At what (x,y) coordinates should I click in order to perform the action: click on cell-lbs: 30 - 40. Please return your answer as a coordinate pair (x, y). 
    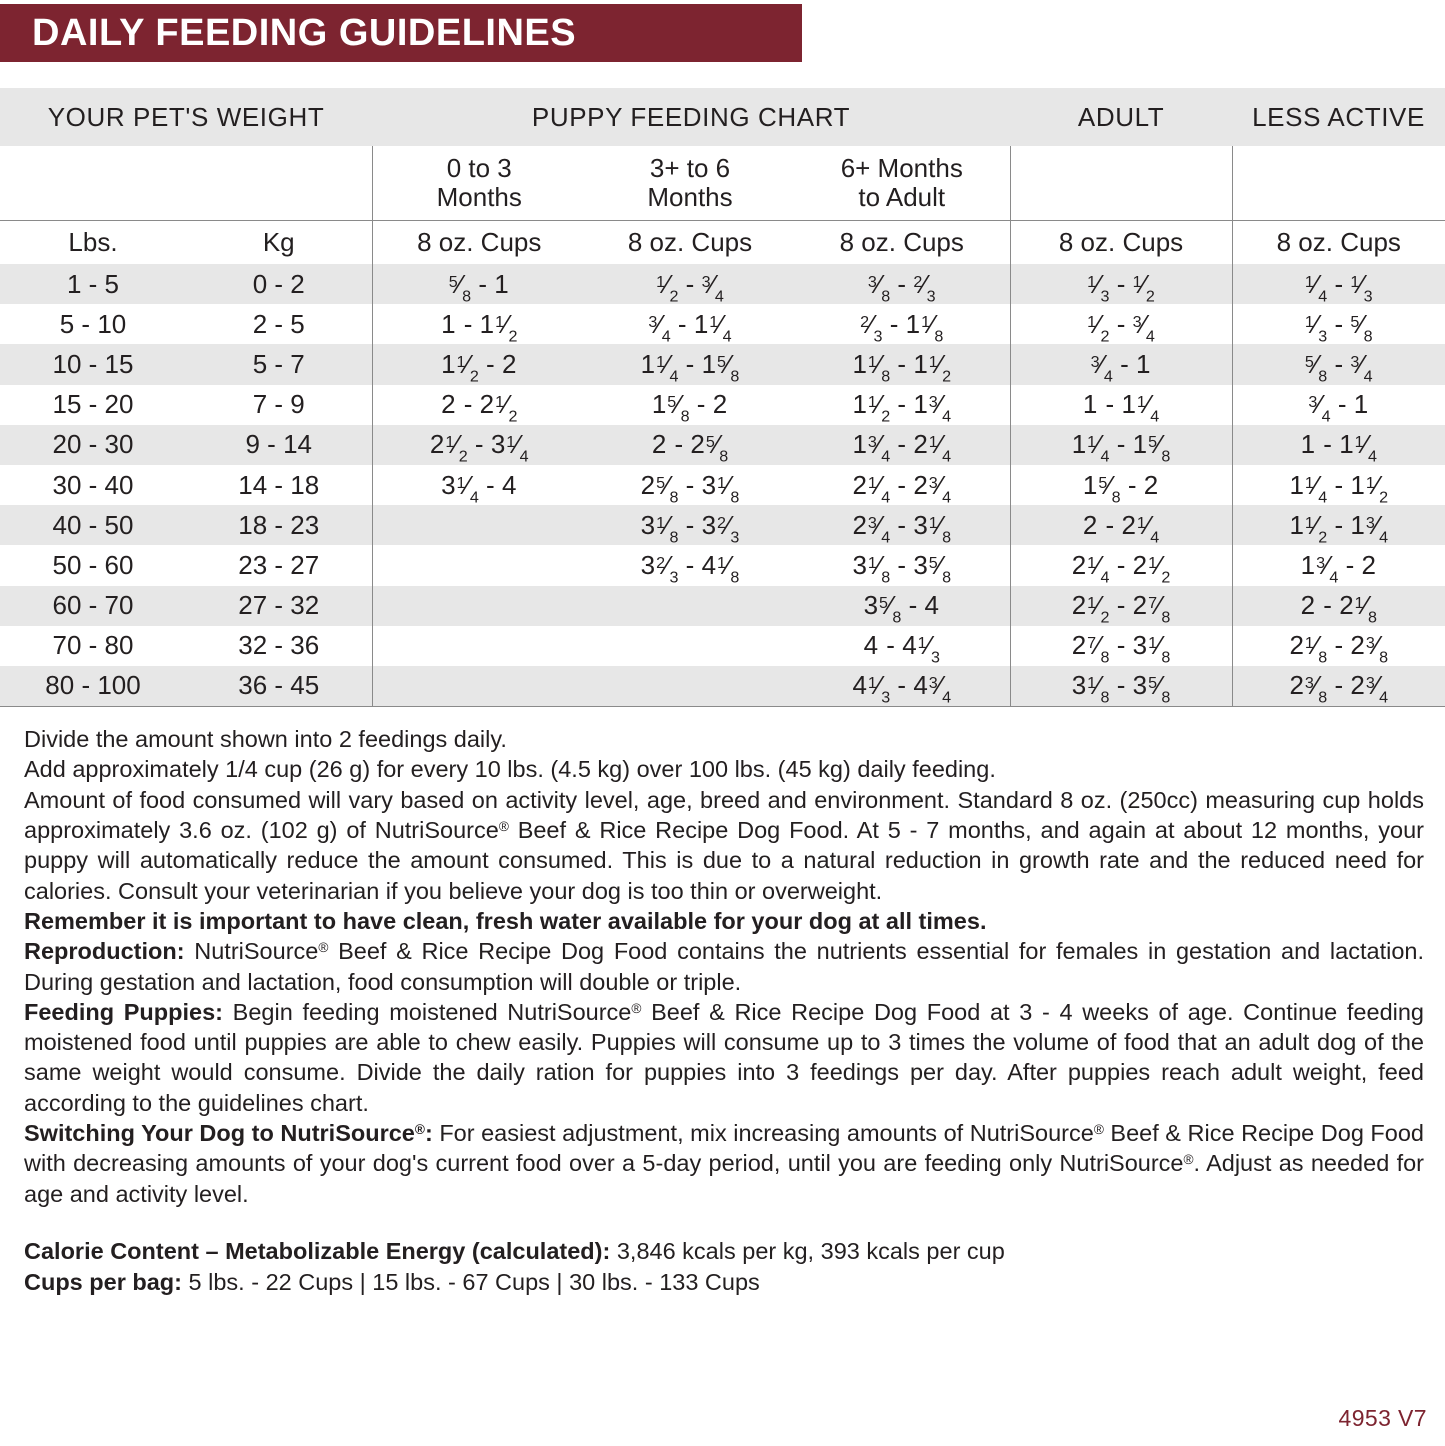
    Looking at the image, I should click on (93, 485).